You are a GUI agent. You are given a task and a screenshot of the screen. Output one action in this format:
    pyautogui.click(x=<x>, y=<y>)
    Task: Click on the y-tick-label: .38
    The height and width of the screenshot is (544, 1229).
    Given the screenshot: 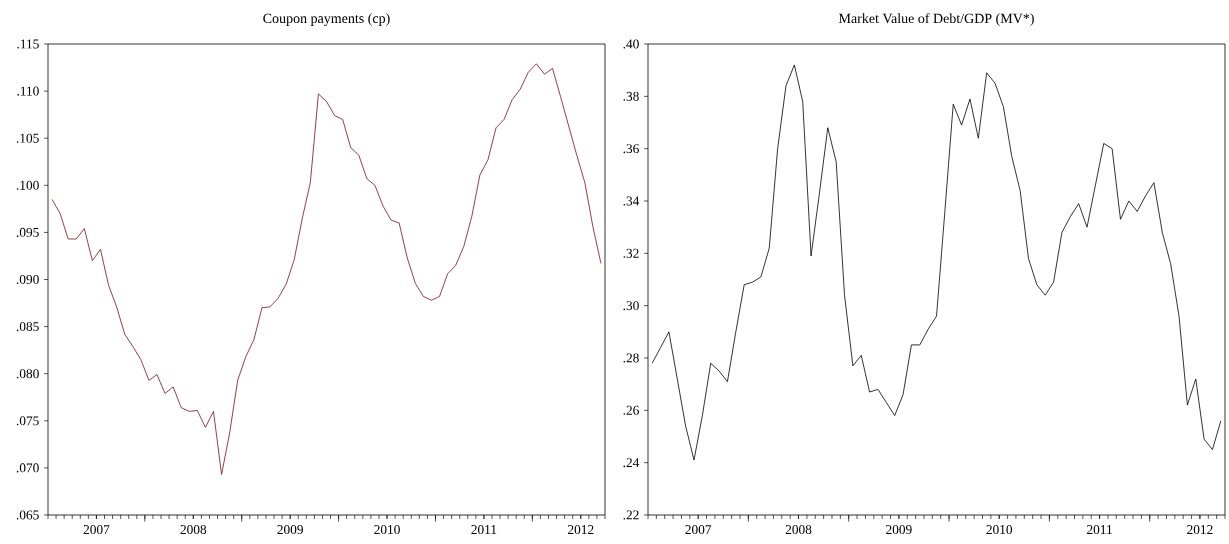 What is the action you would take?
    pyautogui.click(x=631, y=96)
    